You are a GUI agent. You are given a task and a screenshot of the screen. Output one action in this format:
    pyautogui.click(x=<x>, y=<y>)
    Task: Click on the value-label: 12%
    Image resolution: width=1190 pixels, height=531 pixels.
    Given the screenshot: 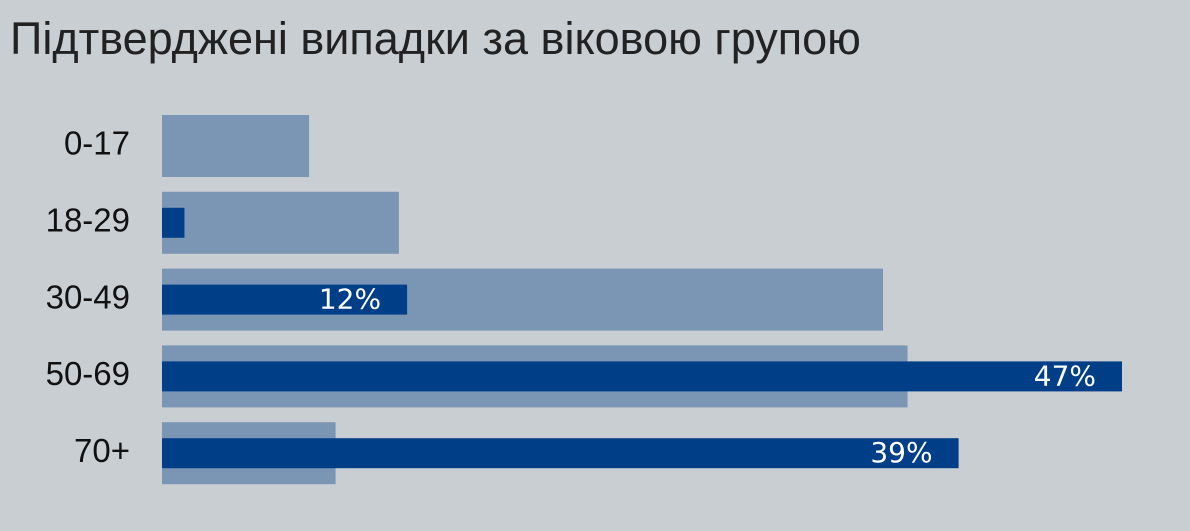 What is the action you would take?
    pyautogui.click(x=350, y=299)
    